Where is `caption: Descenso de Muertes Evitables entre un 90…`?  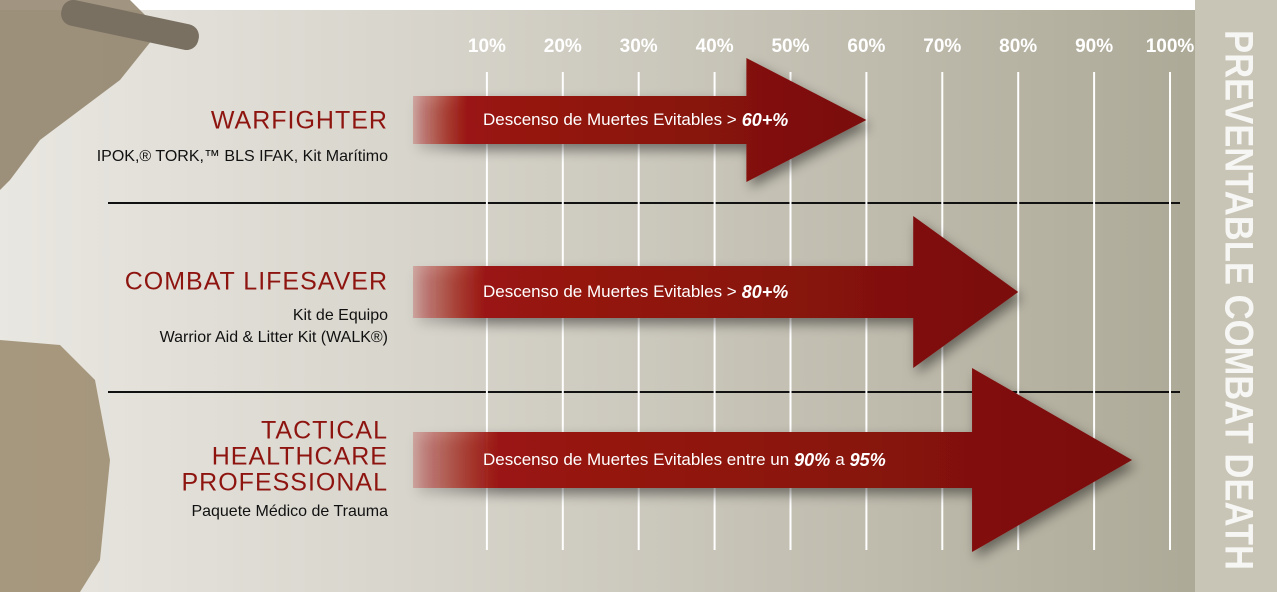
caption: Descenso de Muertes Evitables entre un 90… is located at coordinates (684, 460).